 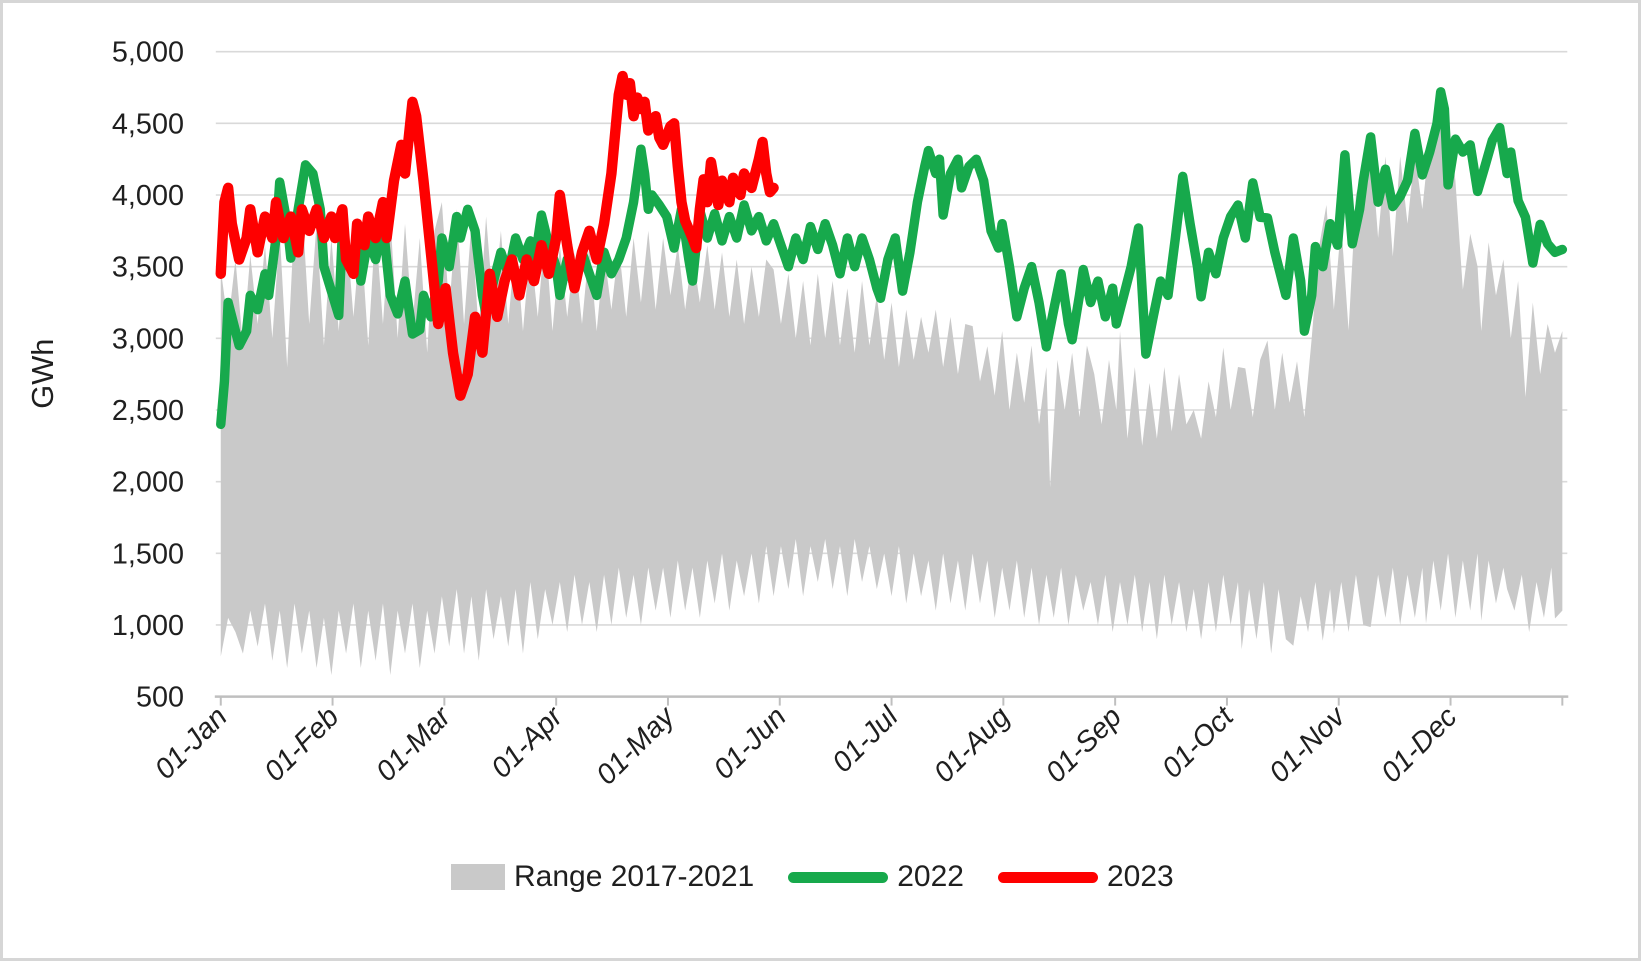 I want to click on x-tick-label: 01-Aug, so click(x=972, y=745).